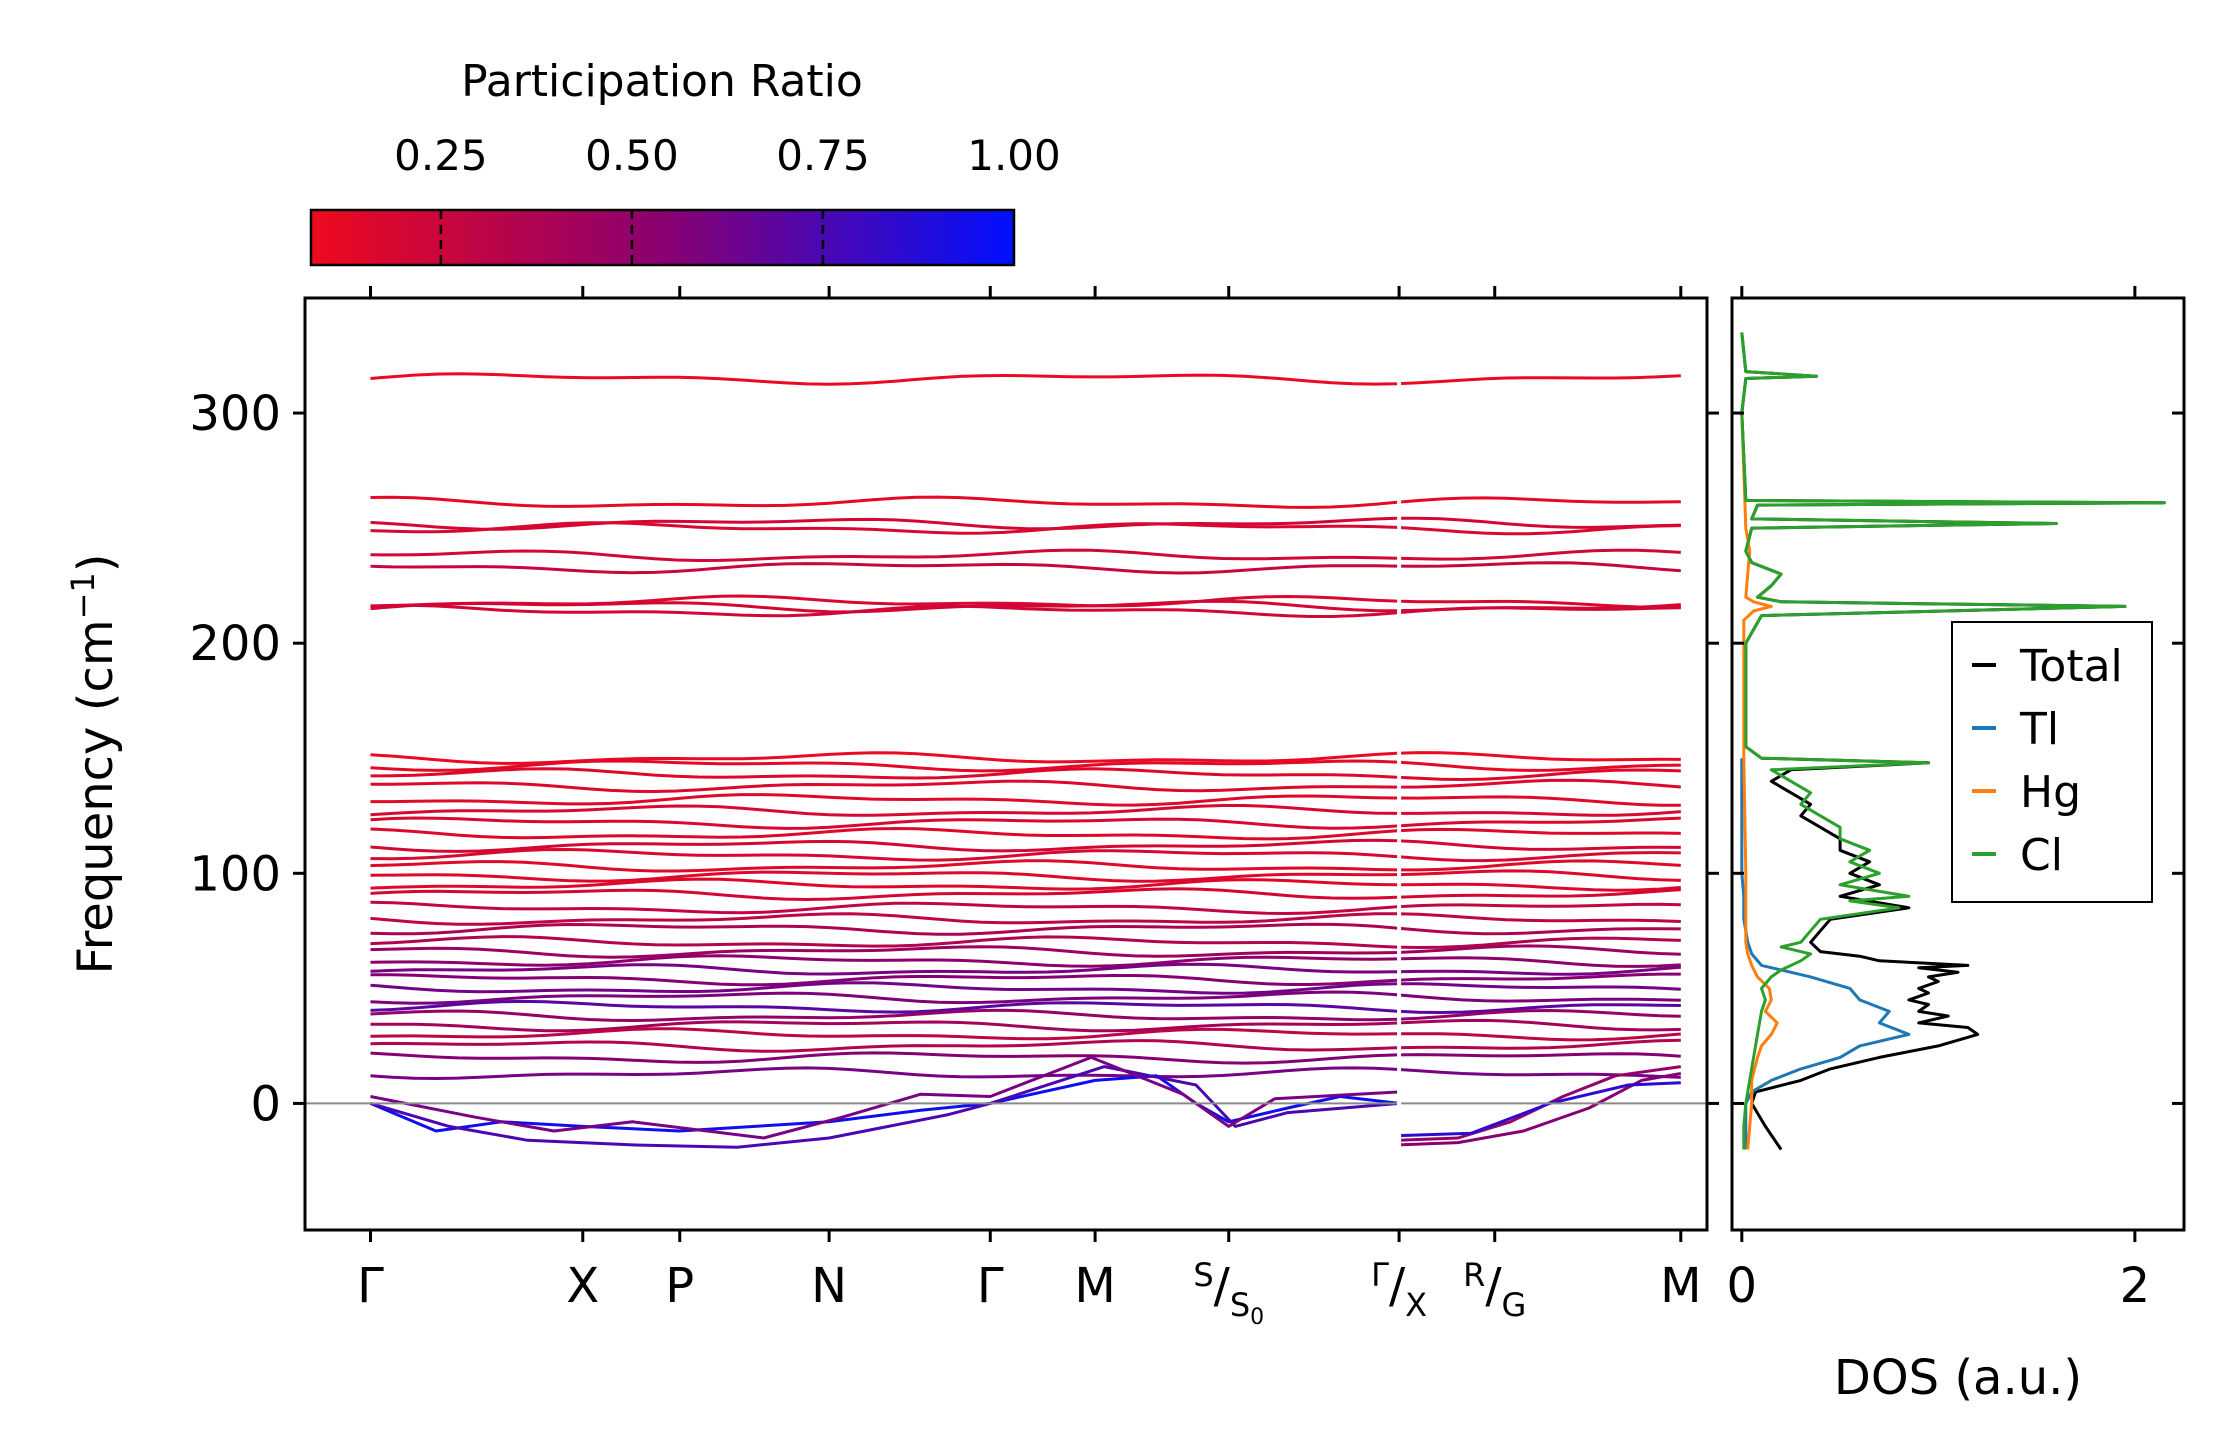 This screenshot has width=2222, height=1455. Describe the element at coordinates (1474, 1275) in the screenshot. I see `kpoint-label-sup: R` at that location.